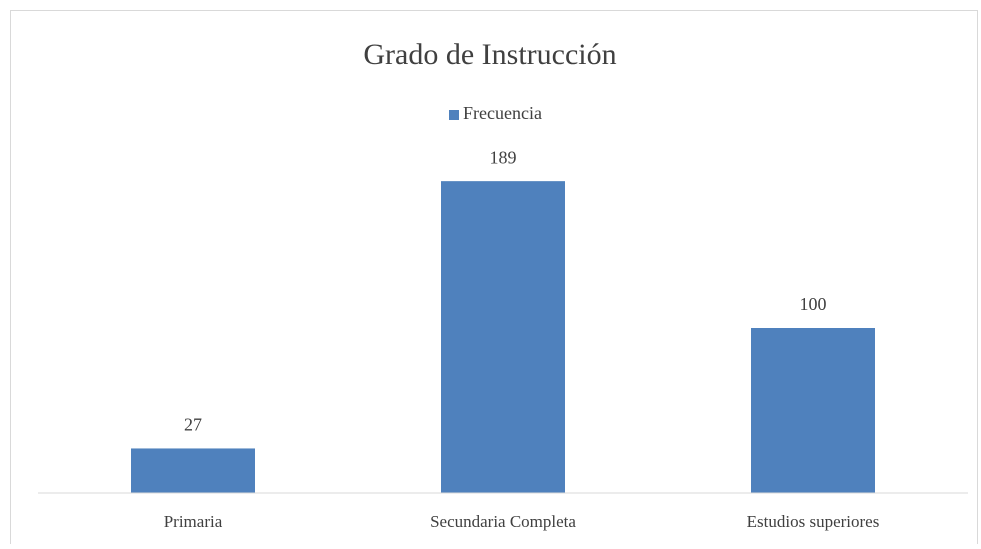  Describe the element at coordinates (489, 54) in the screenshot. I see `chart-title: Grado de Instrucción` at that location.